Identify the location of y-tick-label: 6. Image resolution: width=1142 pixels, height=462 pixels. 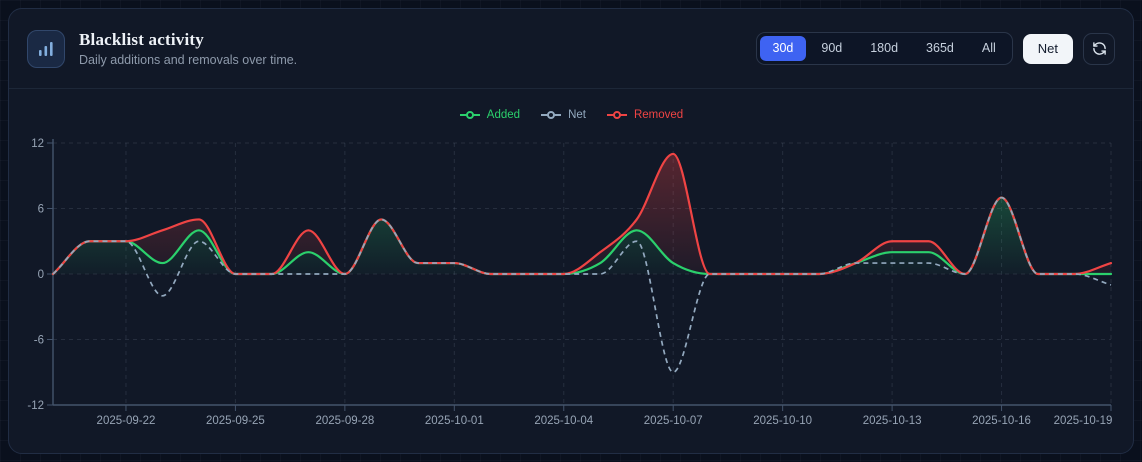
(41, 210).